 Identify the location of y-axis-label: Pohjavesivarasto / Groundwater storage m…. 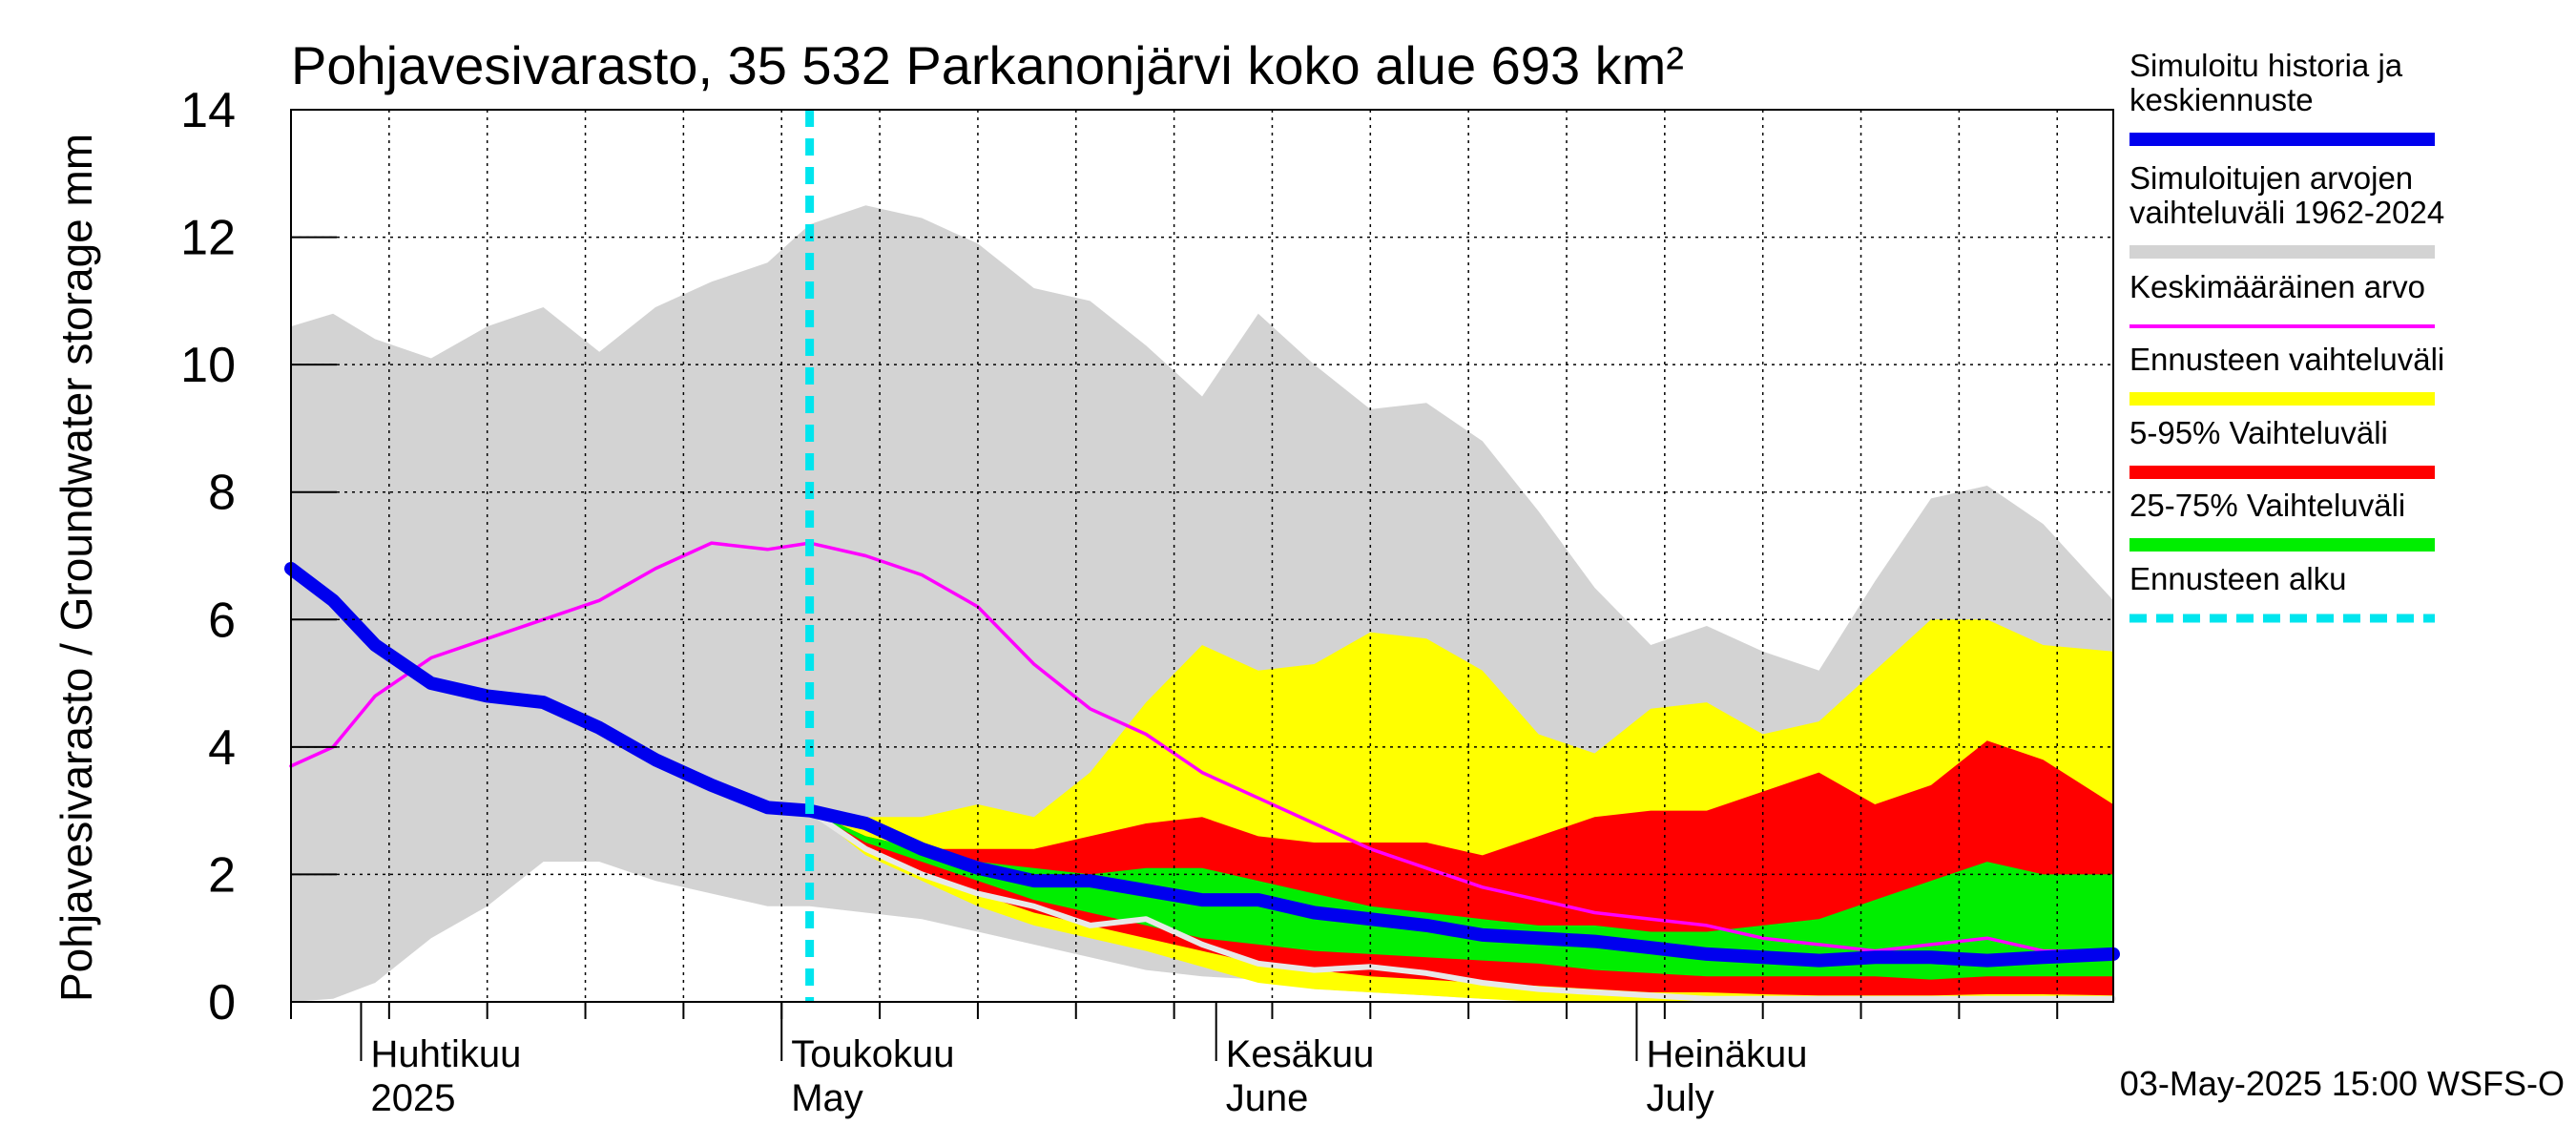
(76, 568).